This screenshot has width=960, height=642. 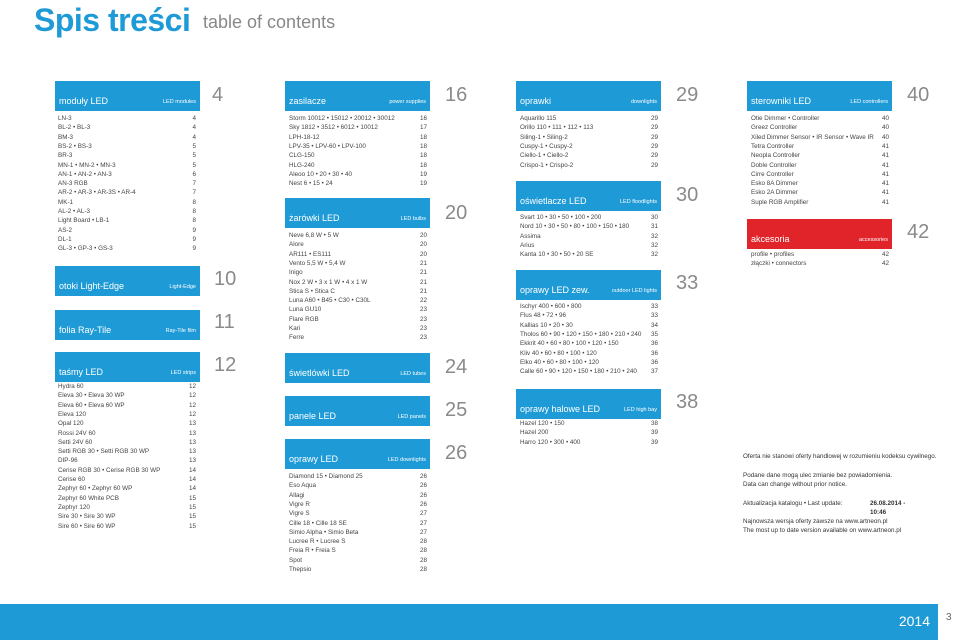 What do you see at coordinates (358, 476) in the screenshot?
I see `toc-entry: Diamond 15 • Diamond 25 26` at bounding box center [358, 476].